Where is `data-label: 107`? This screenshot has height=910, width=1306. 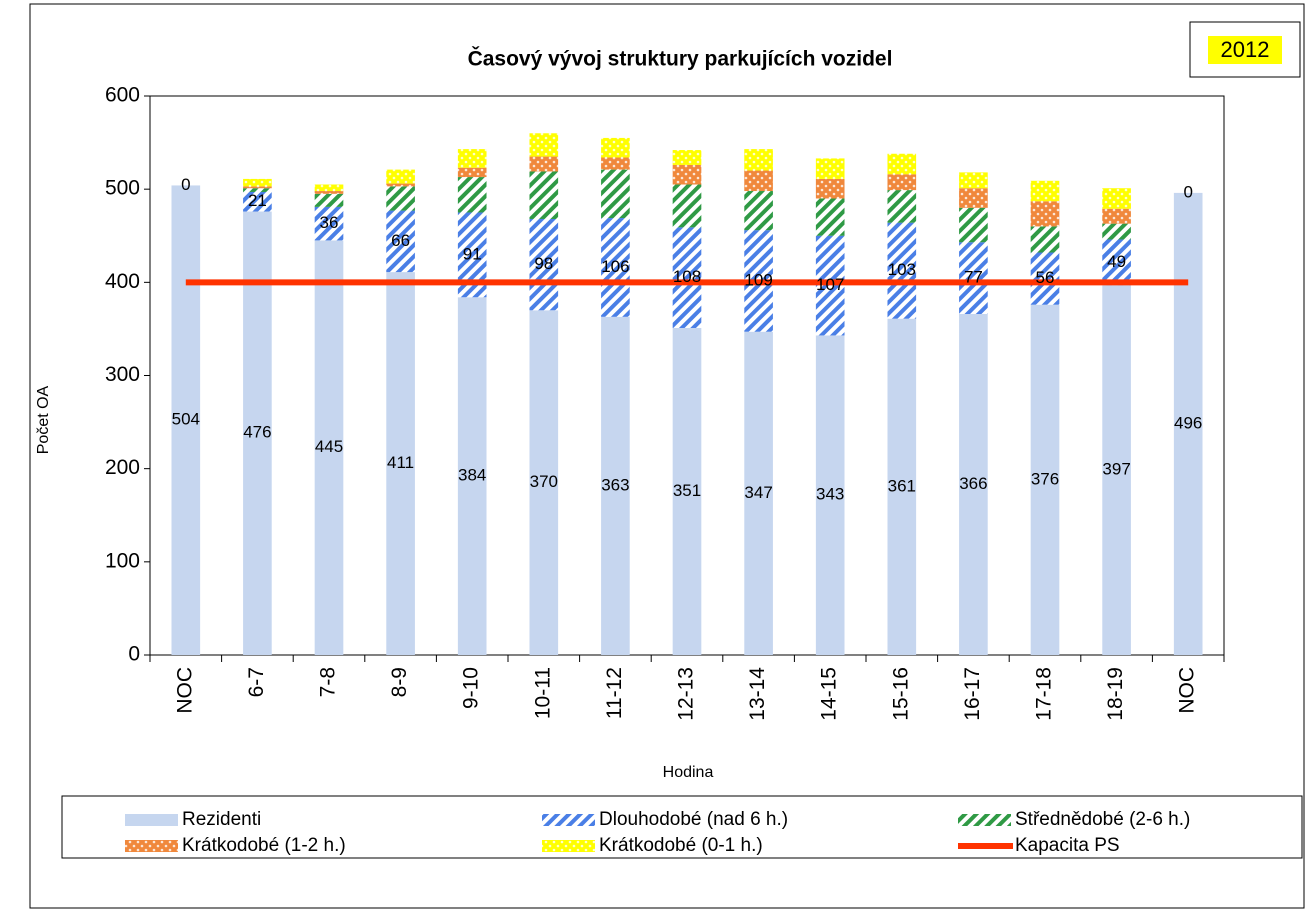 data-label: 107 is located at coordinates (830, 284).